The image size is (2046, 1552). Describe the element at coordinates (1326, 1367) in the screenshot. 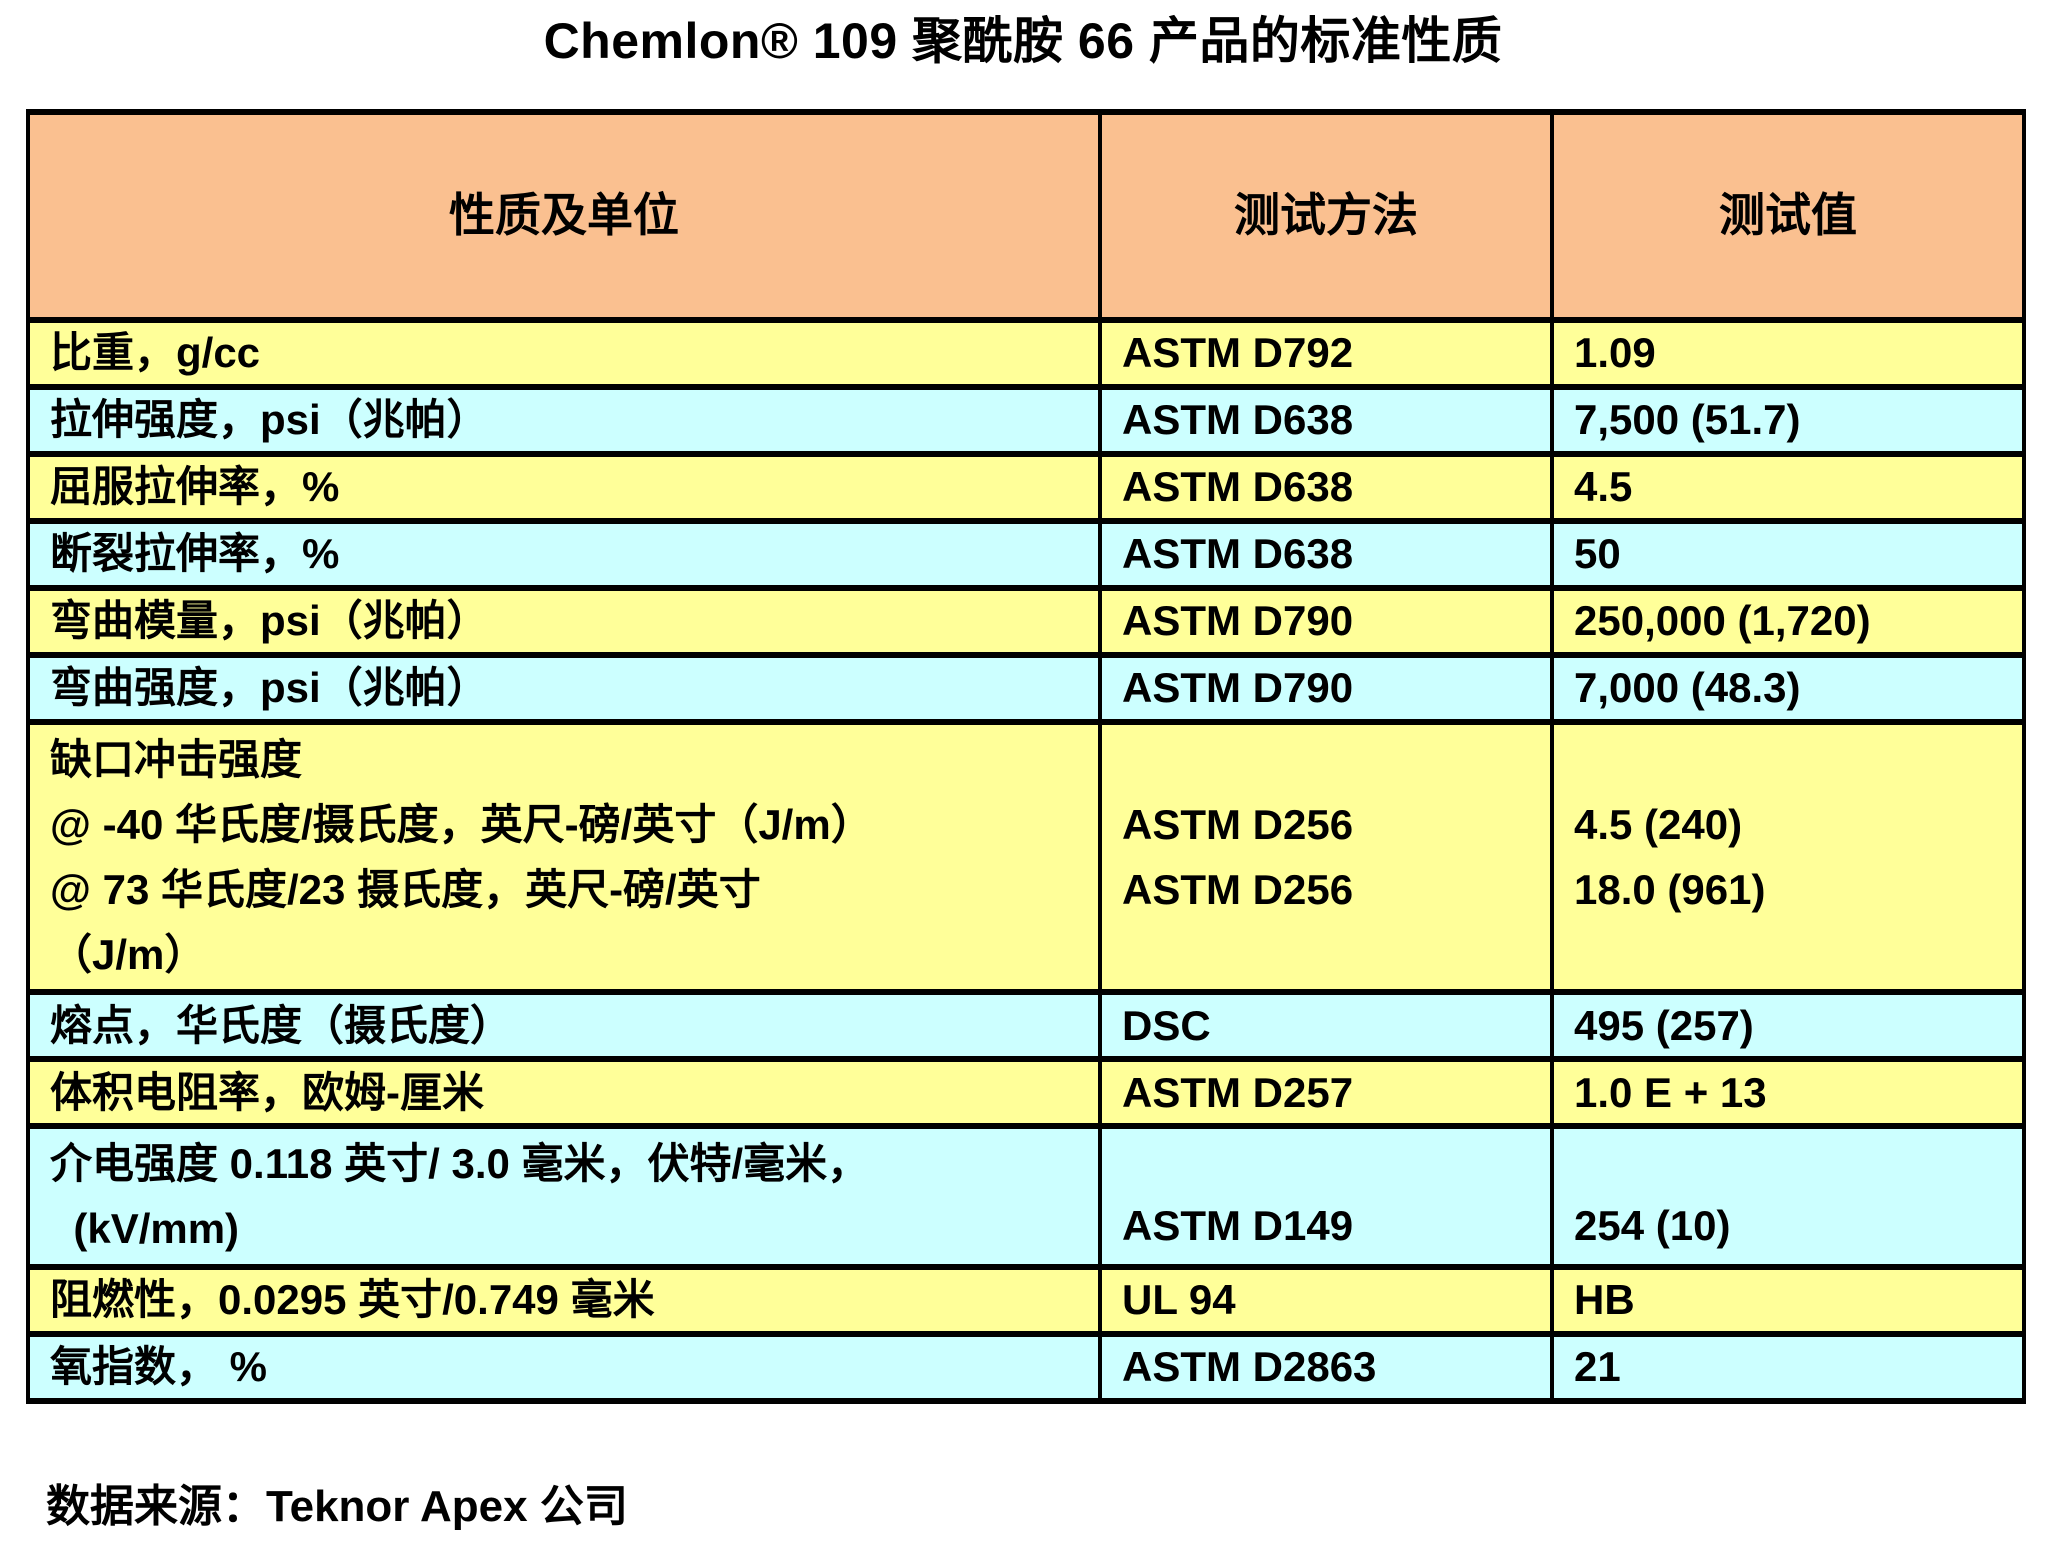

I see `method-cell: ASTM D2863` at that location.